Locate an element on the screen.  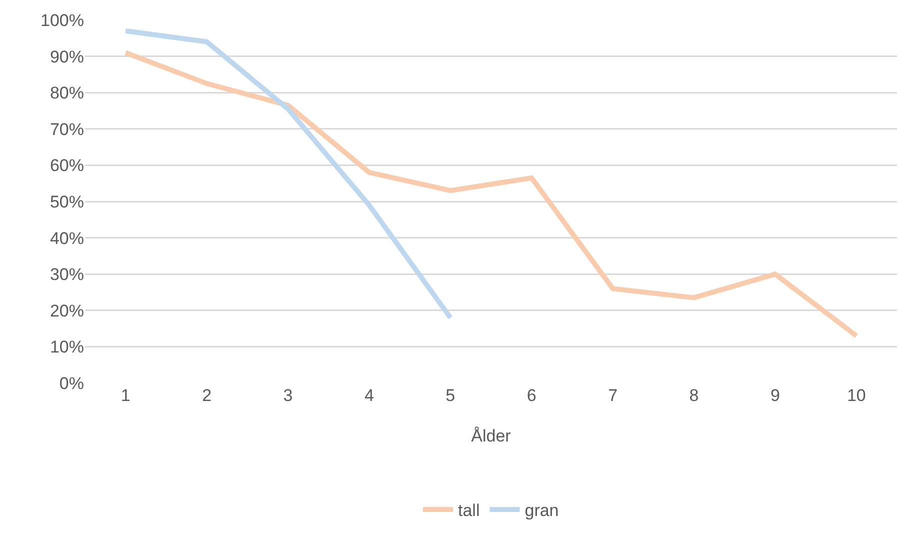
legend-label: tall is located at coordinates (469, 510).